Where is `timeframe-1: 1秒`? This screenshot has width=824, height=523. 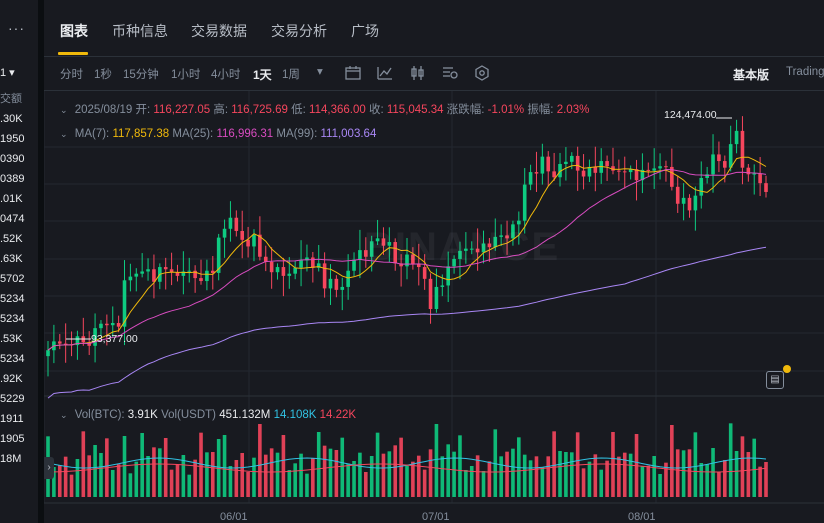 timeframe-1: 1秒 is located at coordinates (103, 75).